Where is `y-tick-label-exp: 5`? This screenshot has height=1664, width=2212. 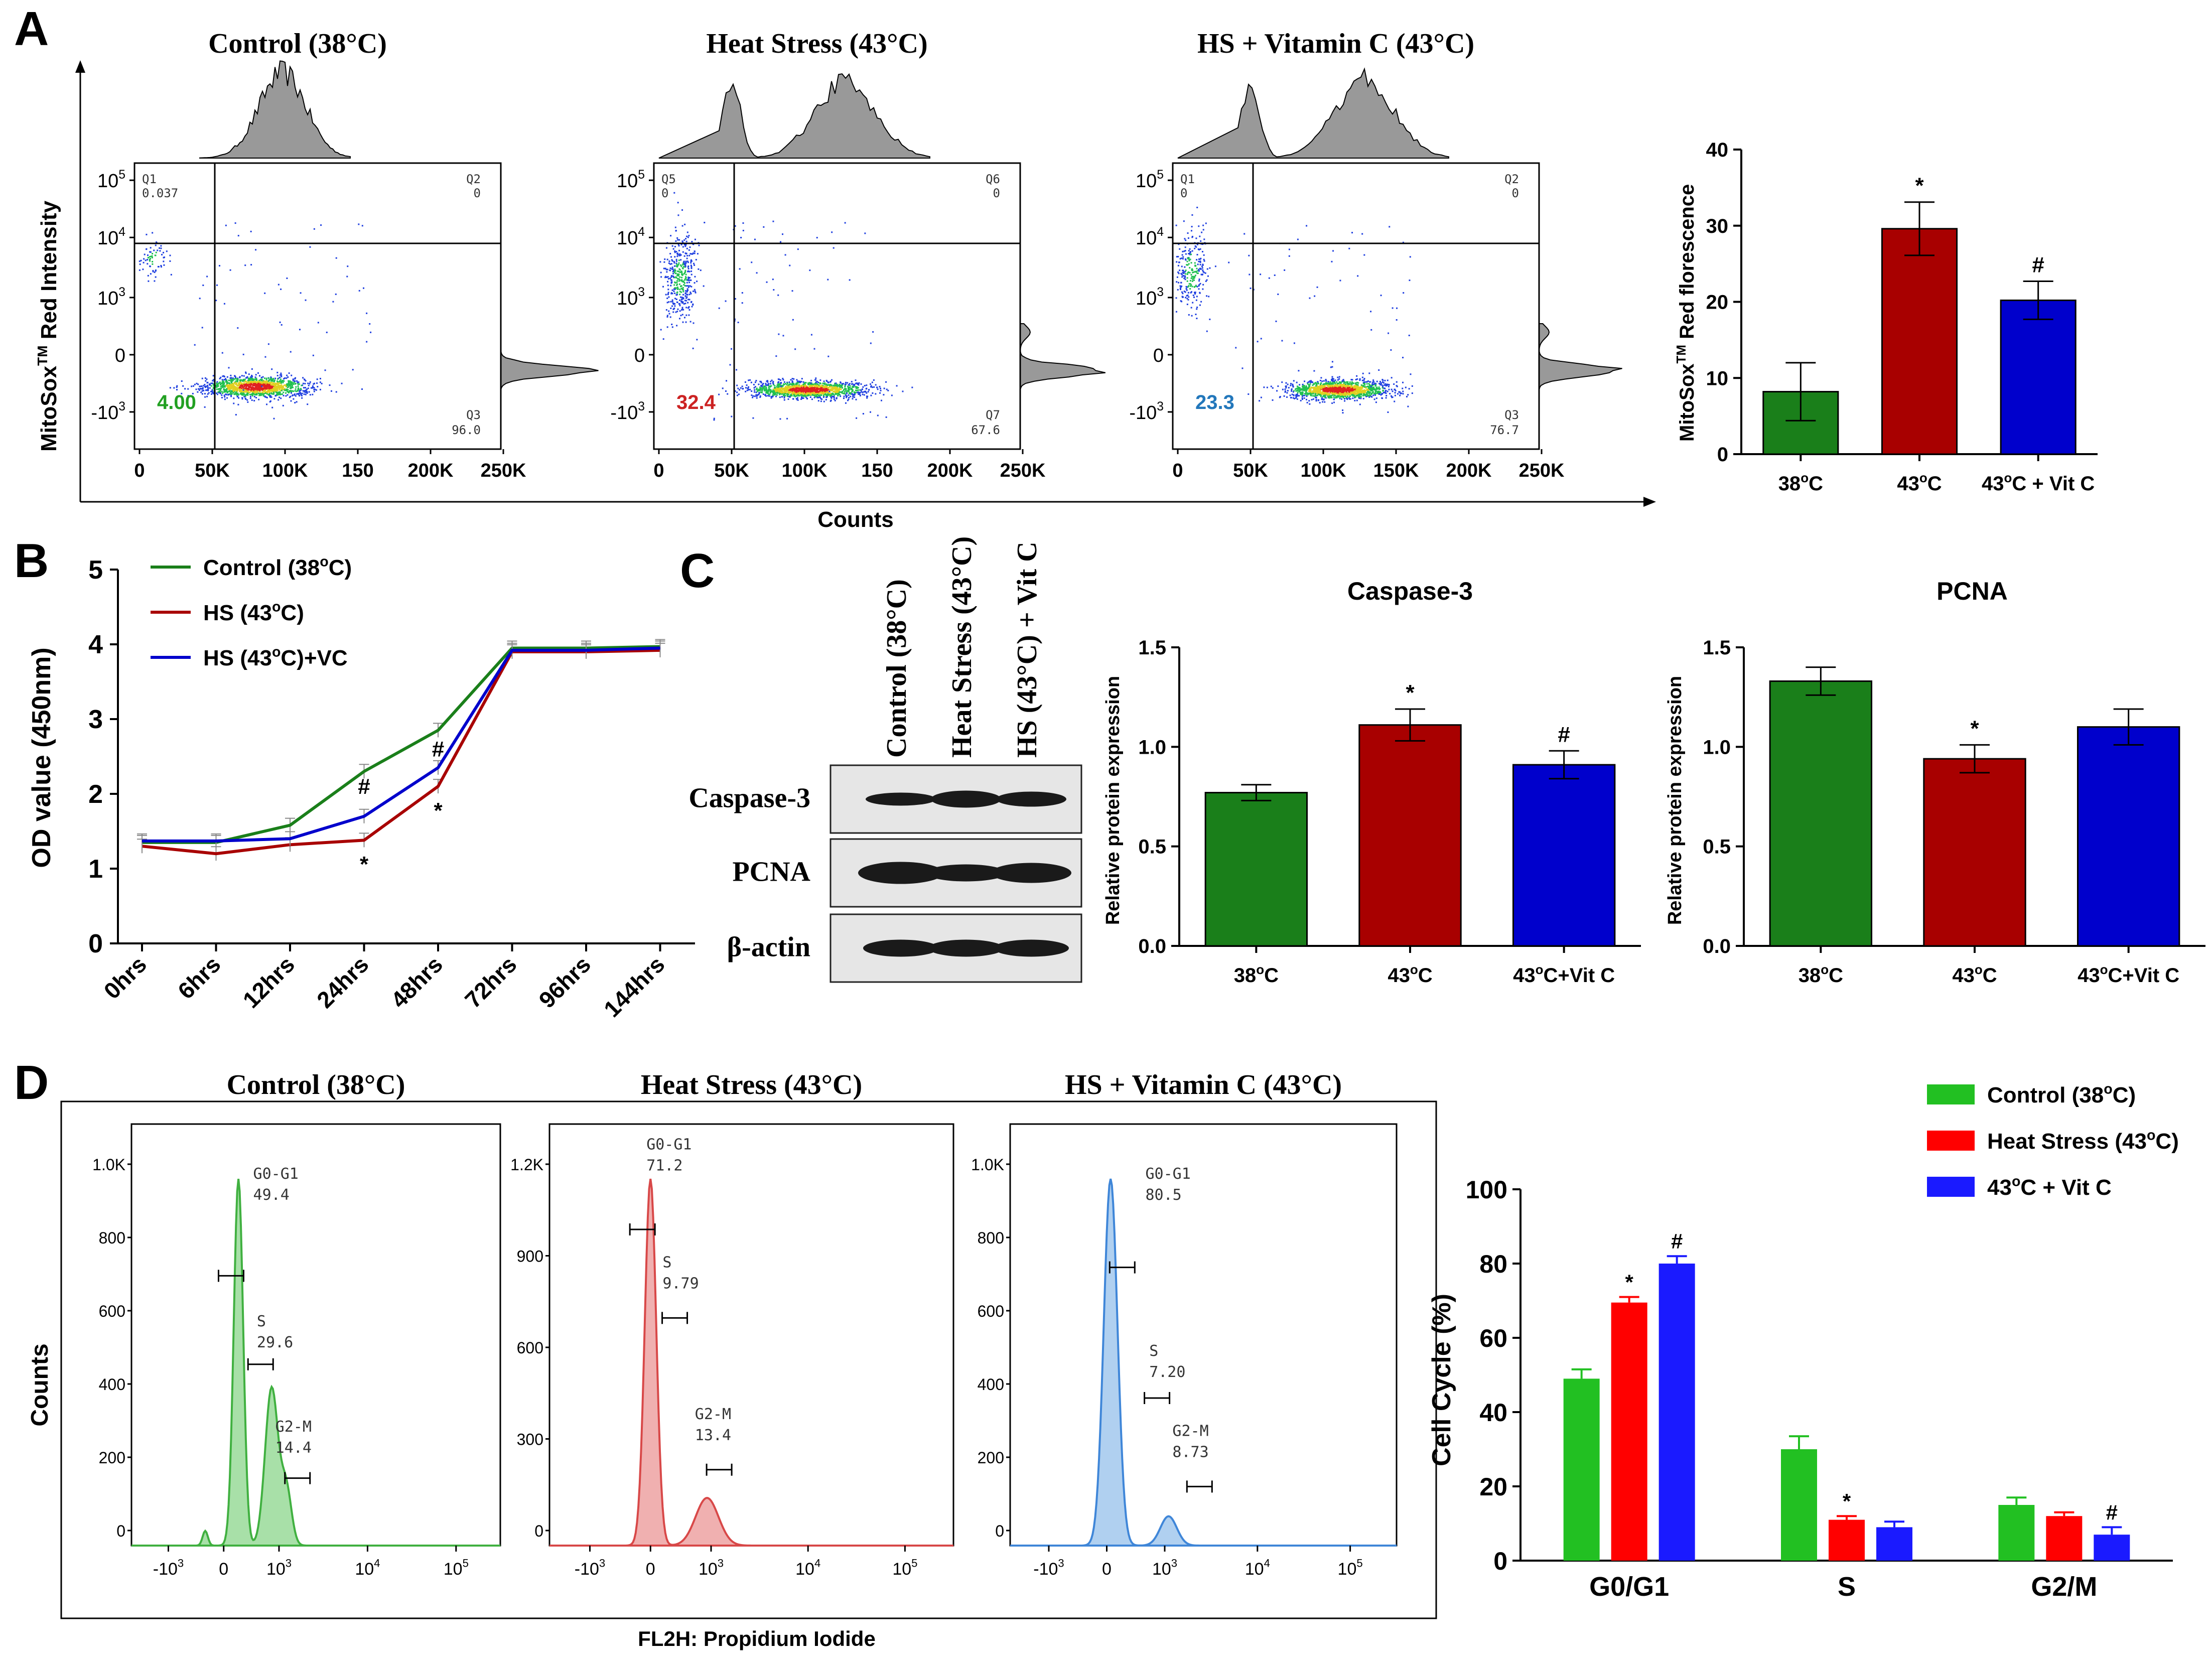 y-tick-label-exp: 5 is located at coordinates (121, 175).